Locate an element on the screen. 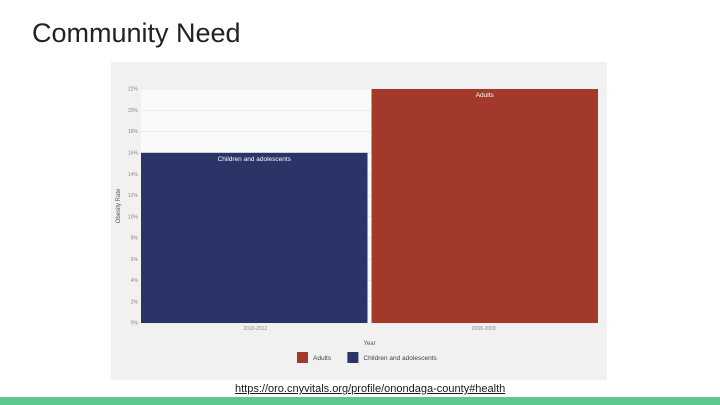  y-tick-label: 2% is located at coordinates (135, 302).